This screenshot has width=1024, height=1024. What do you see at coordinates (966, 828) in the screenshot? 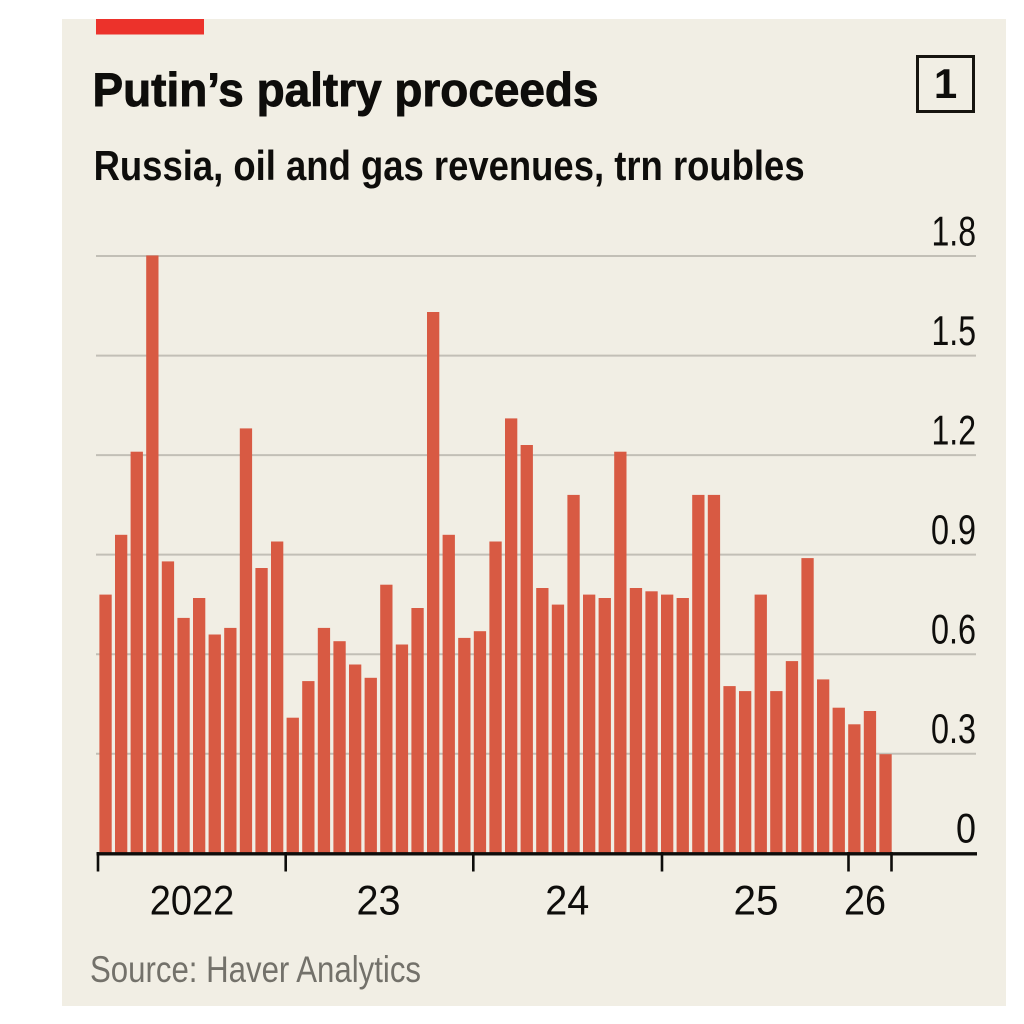
I see `svg-text: 0` at bounding box center [966, 828].